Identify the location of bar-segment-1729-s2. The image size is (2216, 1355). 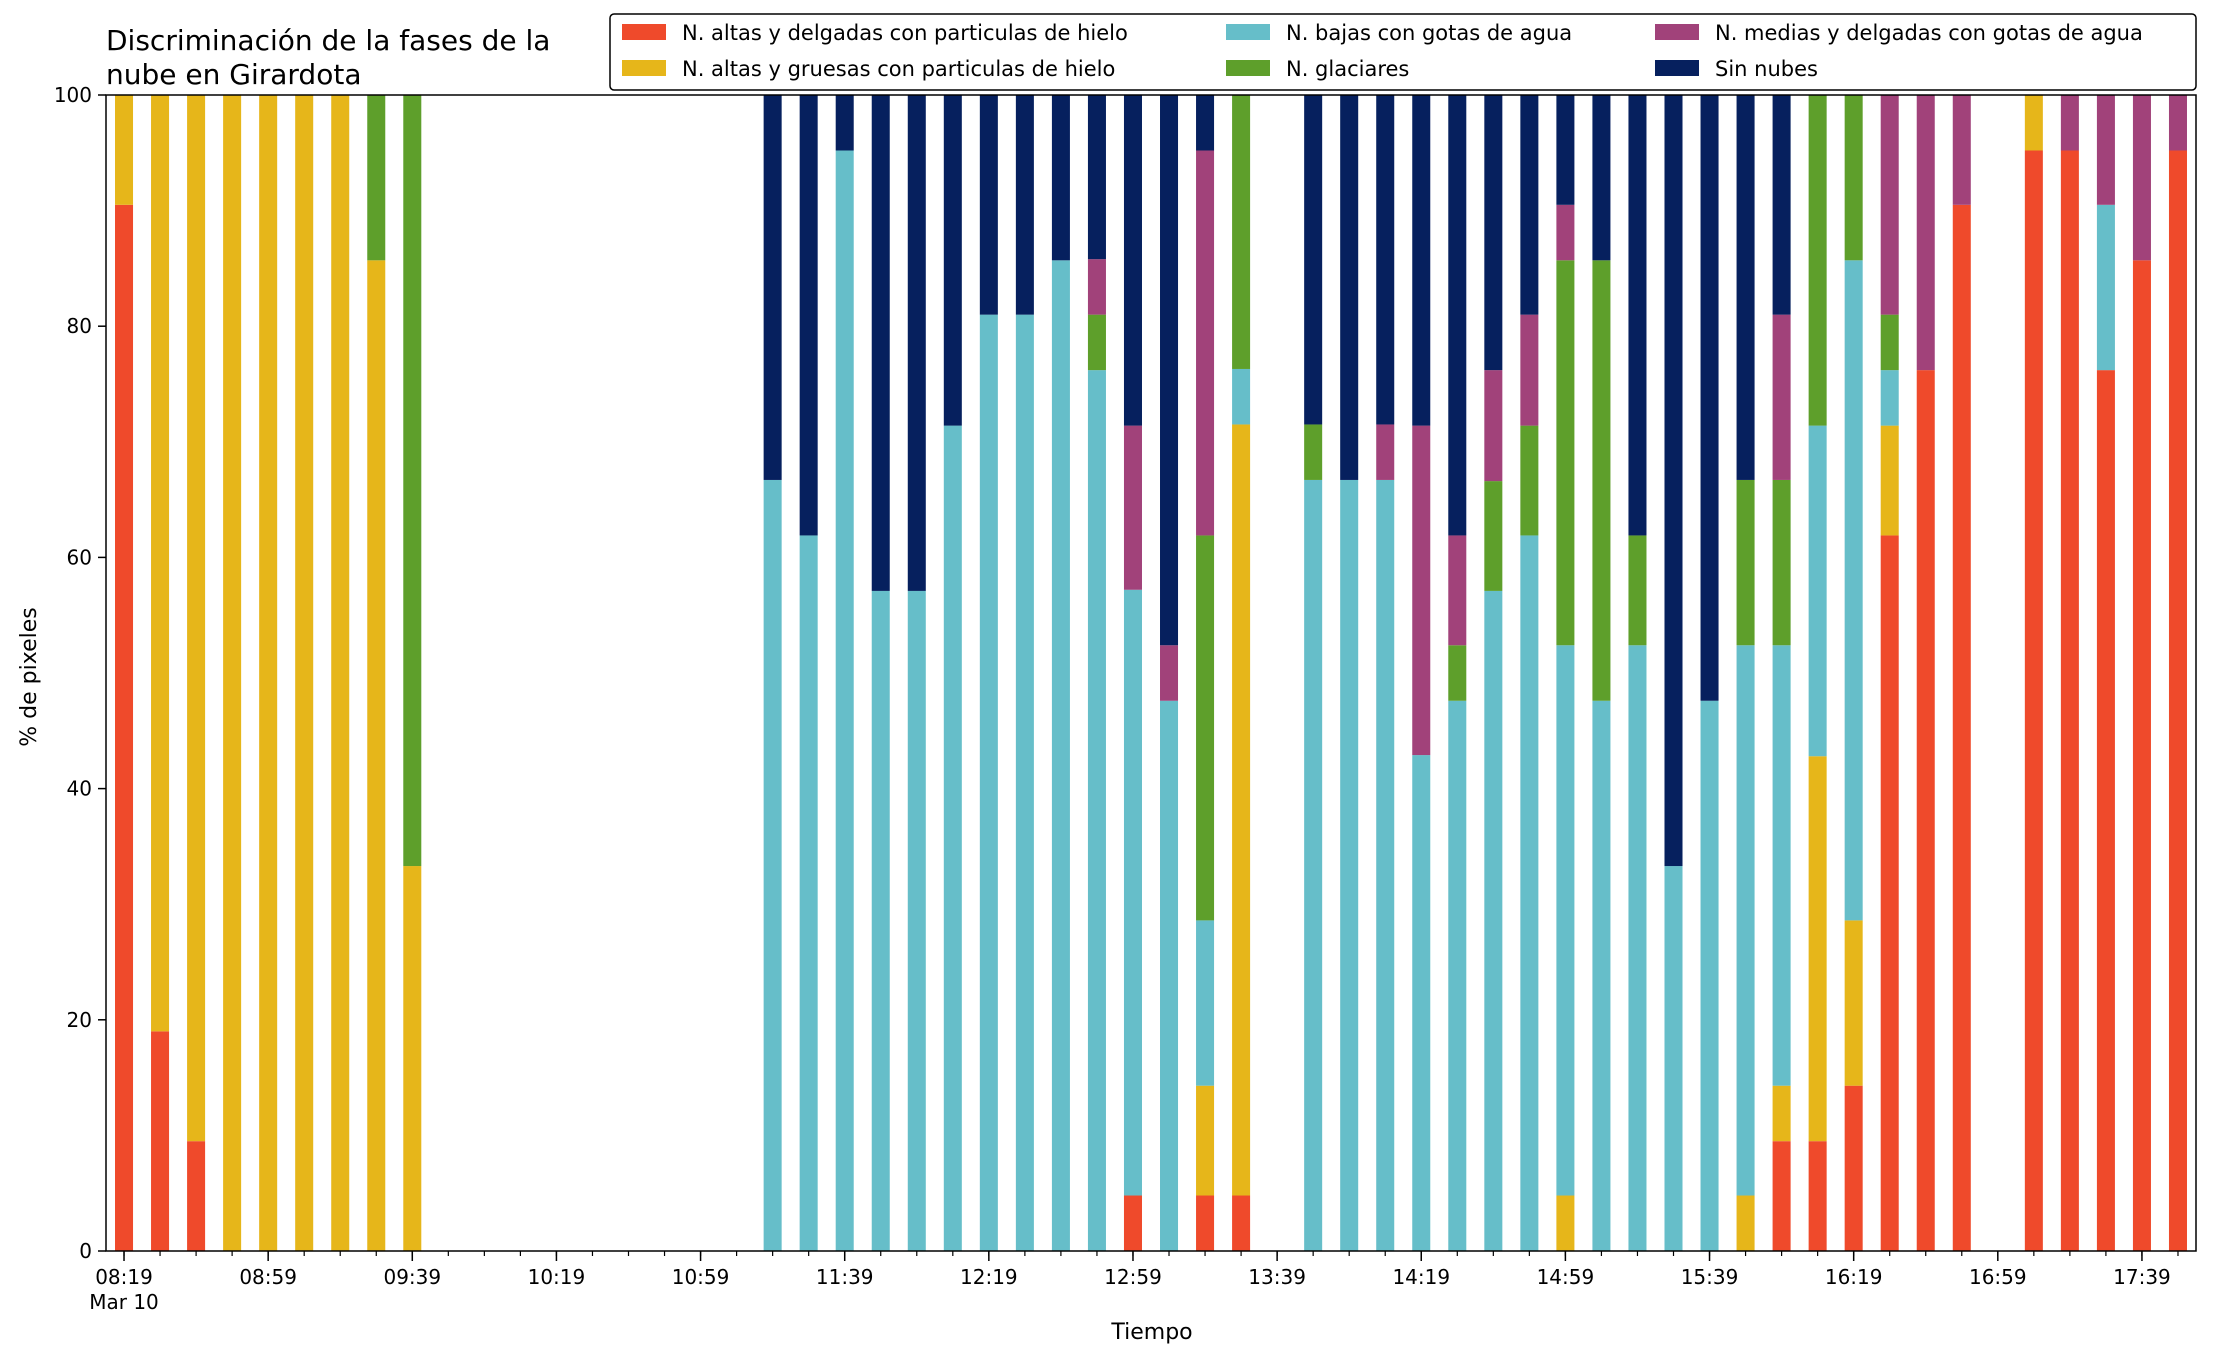
(2105, 287).